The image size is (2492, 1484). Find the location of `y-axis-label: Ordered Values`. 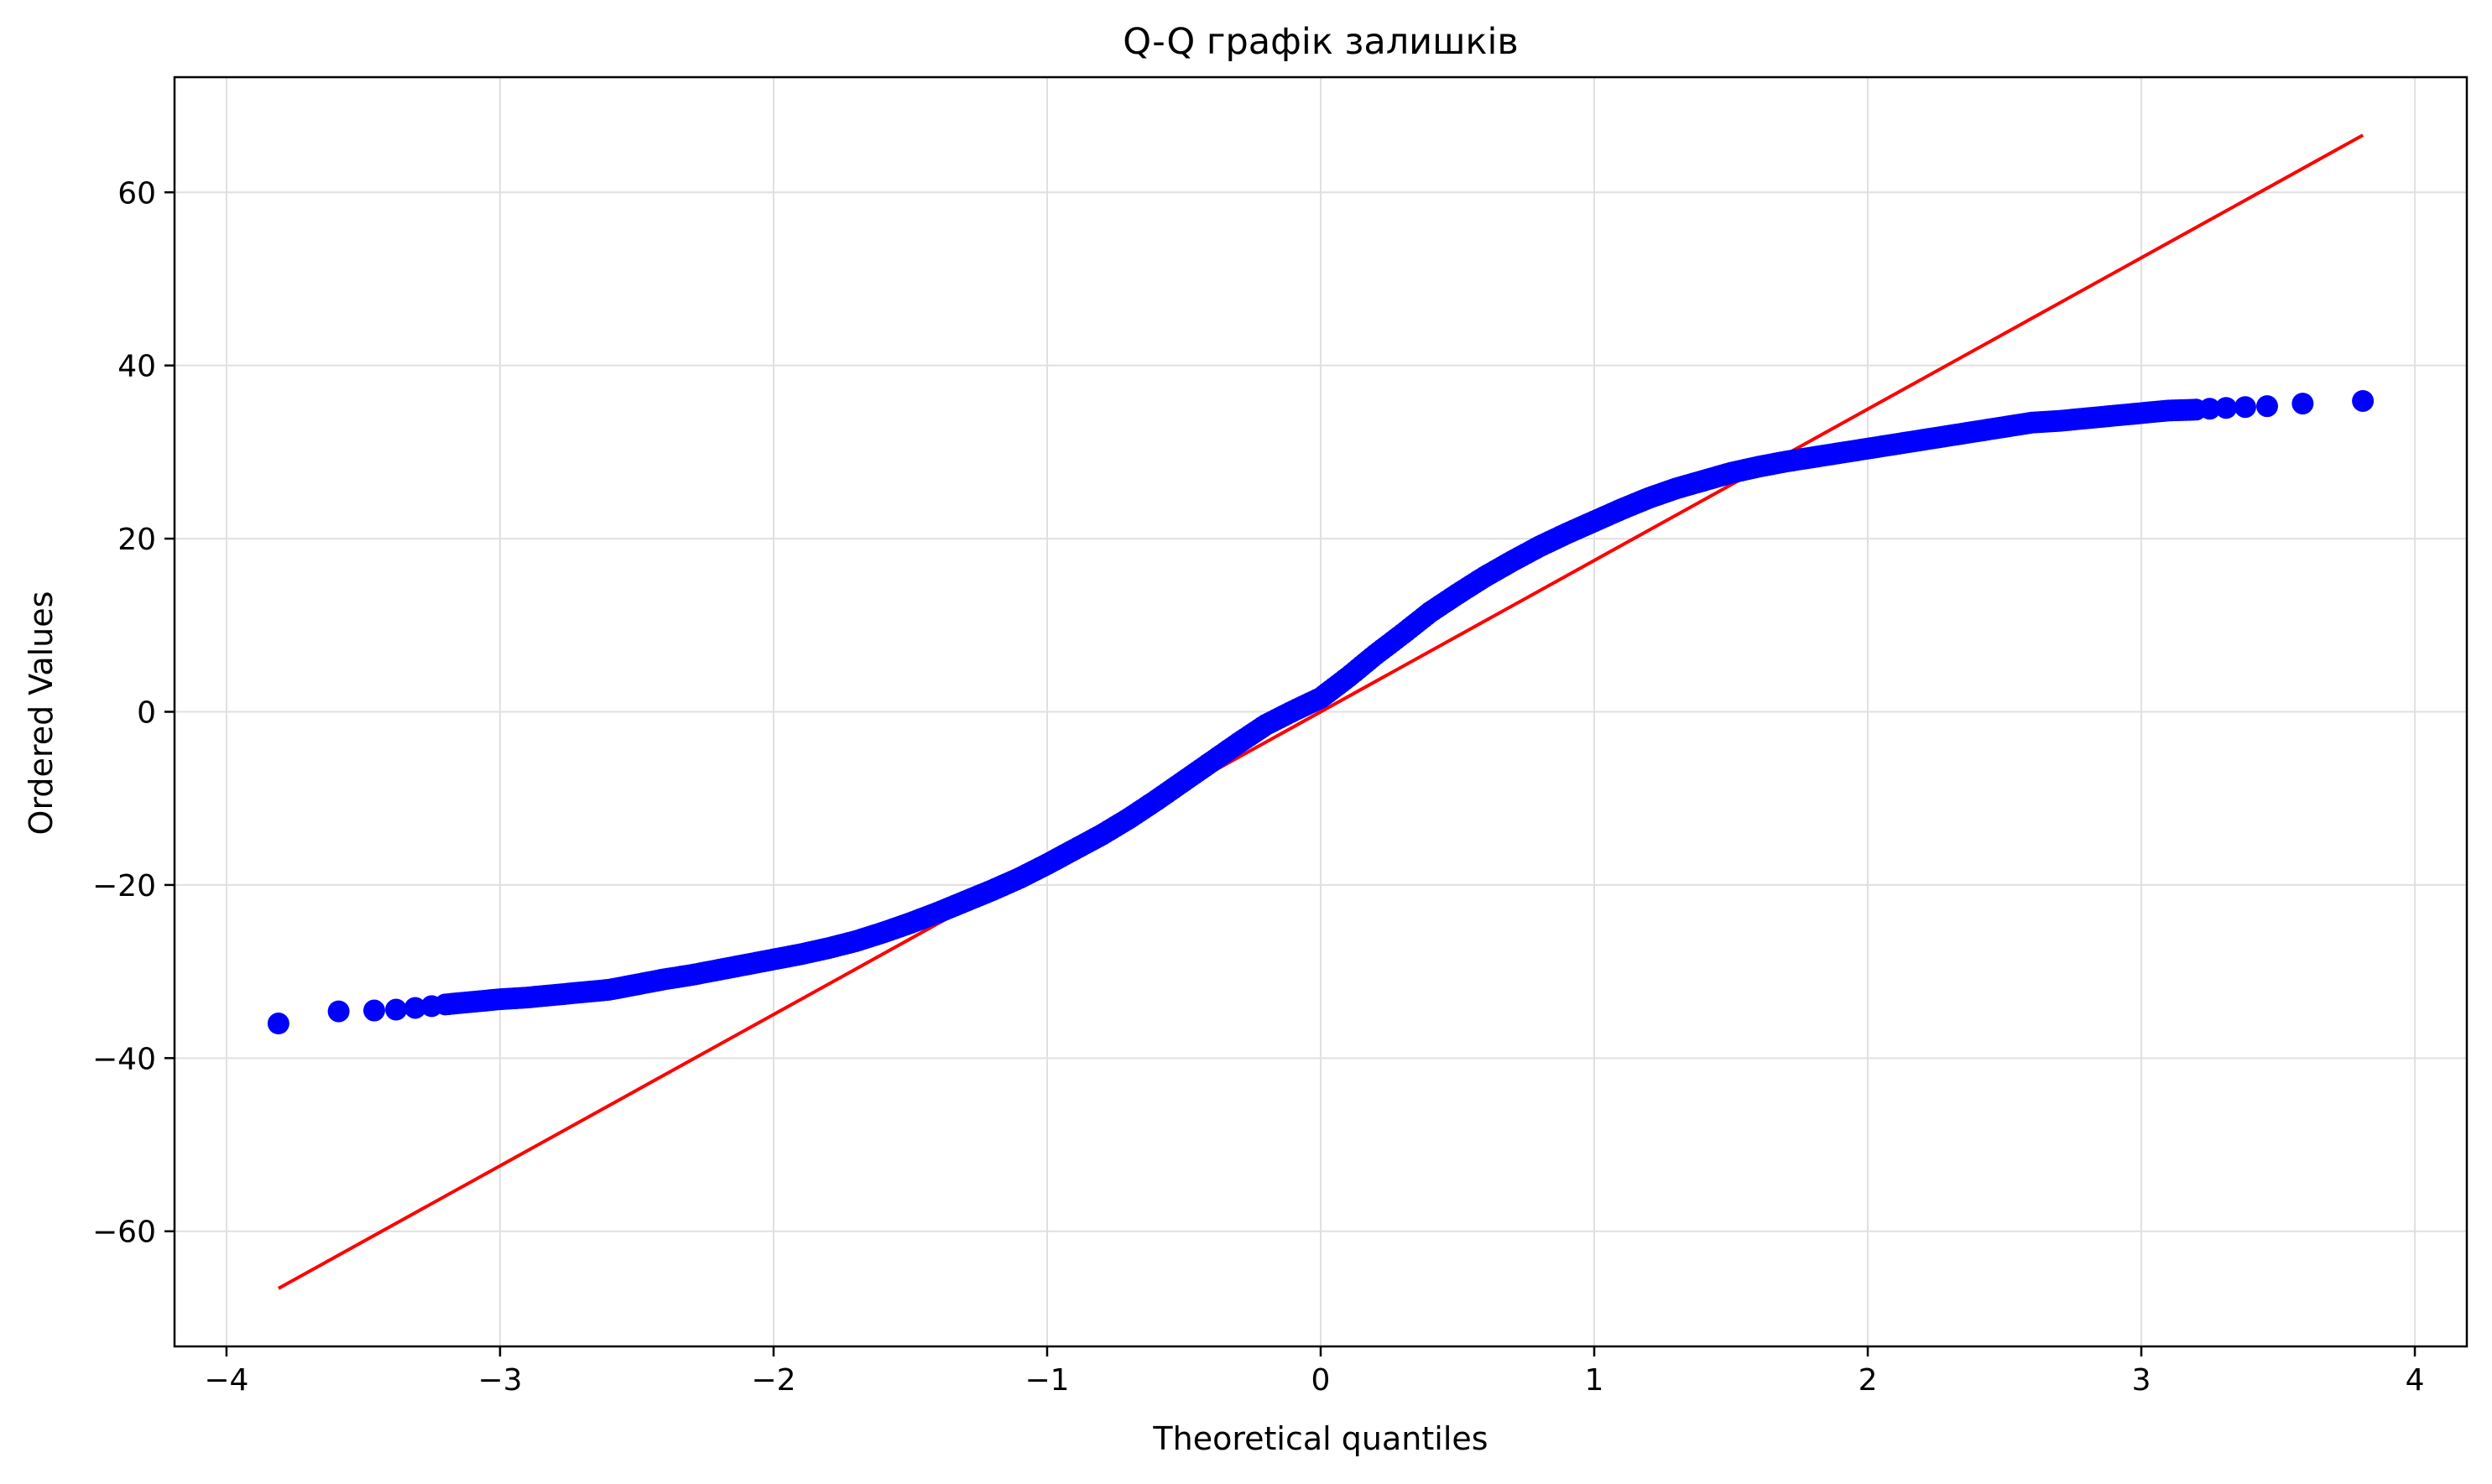

y-axis-label: Ordered Values is located at coordinates (42, 713).